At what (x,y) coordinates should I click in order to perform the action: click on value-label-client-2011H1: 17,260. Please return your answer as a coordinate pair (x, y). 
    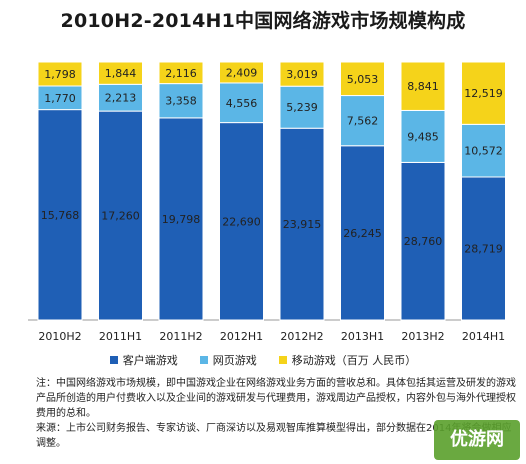
    Looking at the image, I should click on (120, 216).